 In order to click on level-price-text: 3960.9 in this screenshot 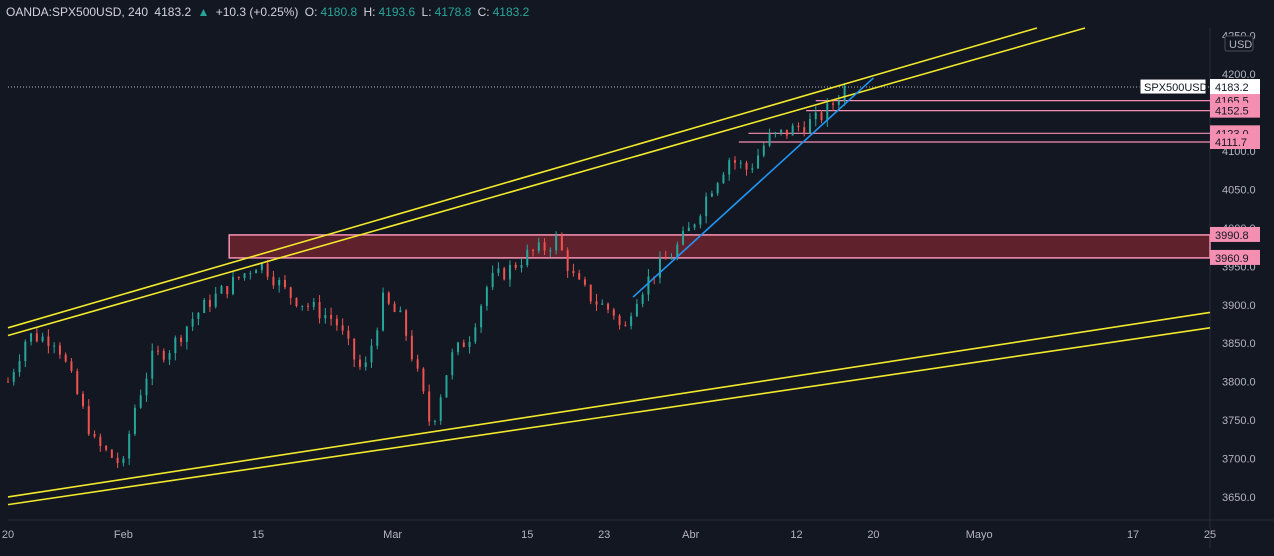, I will do `click(1232, 259)`.